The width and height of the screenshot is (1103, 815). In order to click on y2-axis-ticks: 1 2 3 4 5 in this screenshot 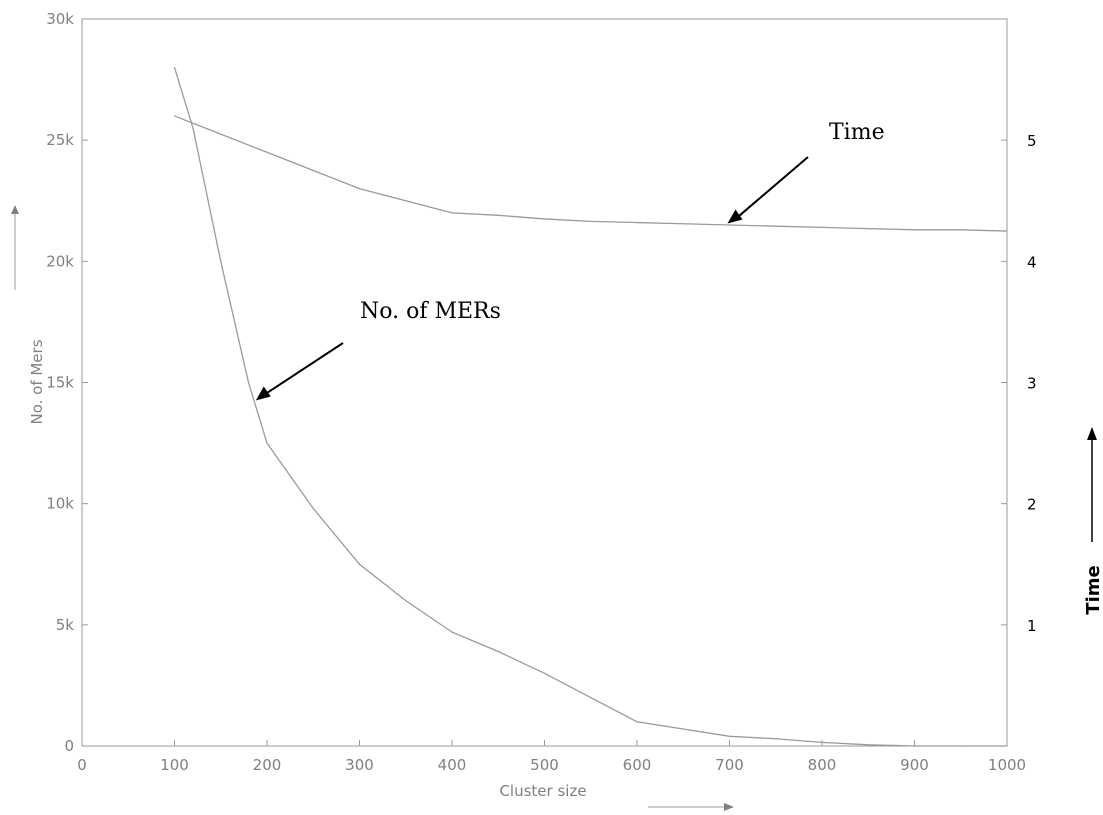, I will do `click(1019, 383)`.